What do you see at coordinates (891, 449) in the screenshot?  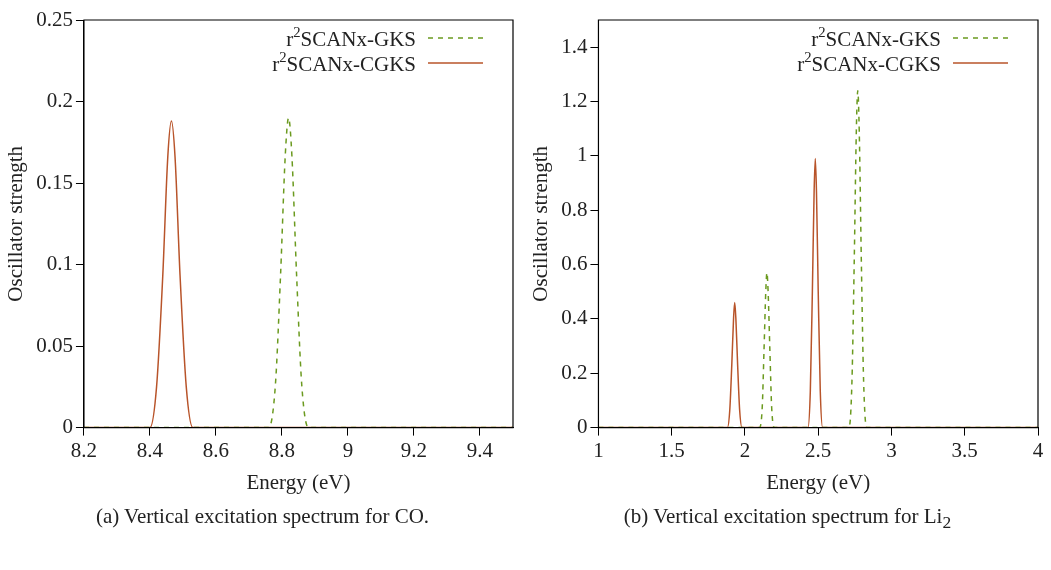 I see `x-tick-label: 3` at bounding box center [891, 449].